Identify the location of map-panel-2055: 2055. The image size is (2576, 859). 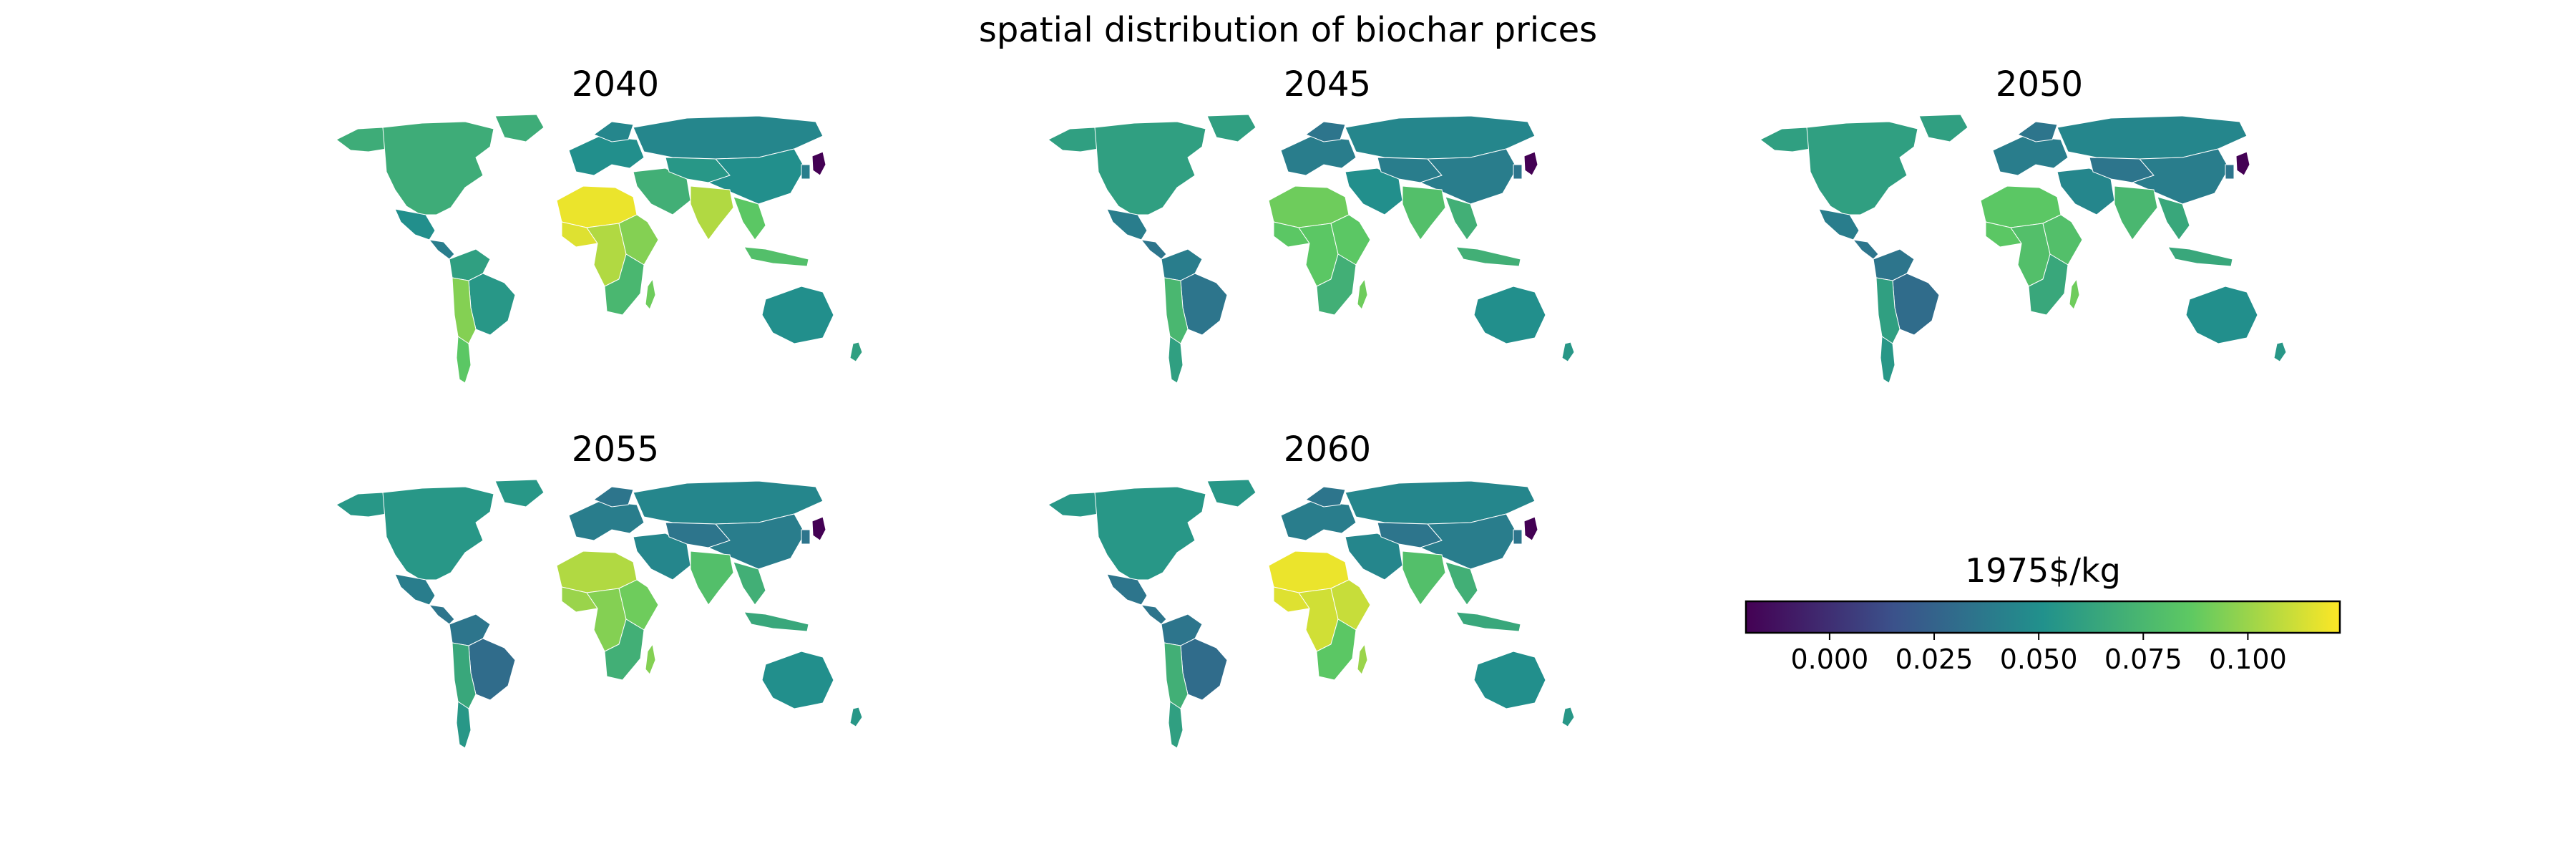
(615, 594).